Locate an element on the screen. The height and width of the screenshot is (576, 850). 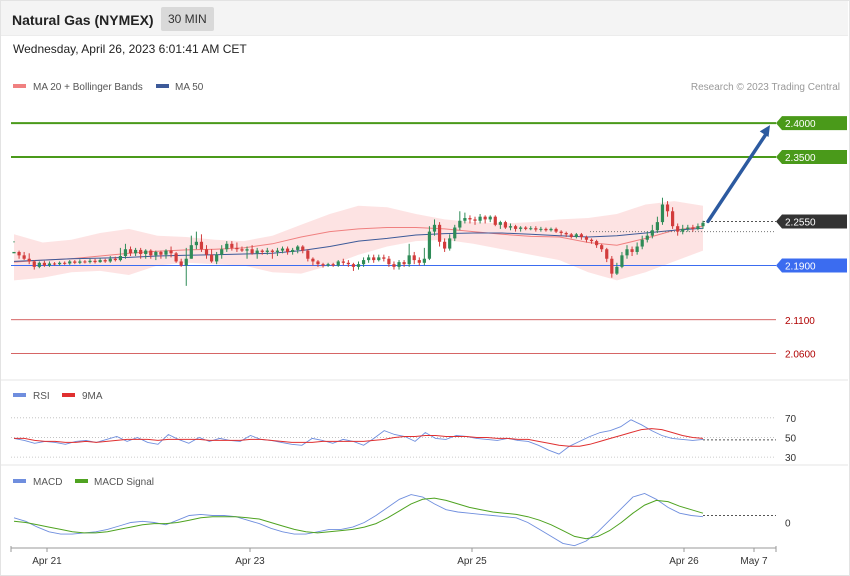
rsi-ma-legend-swatch is located at coordinates (68, 395).